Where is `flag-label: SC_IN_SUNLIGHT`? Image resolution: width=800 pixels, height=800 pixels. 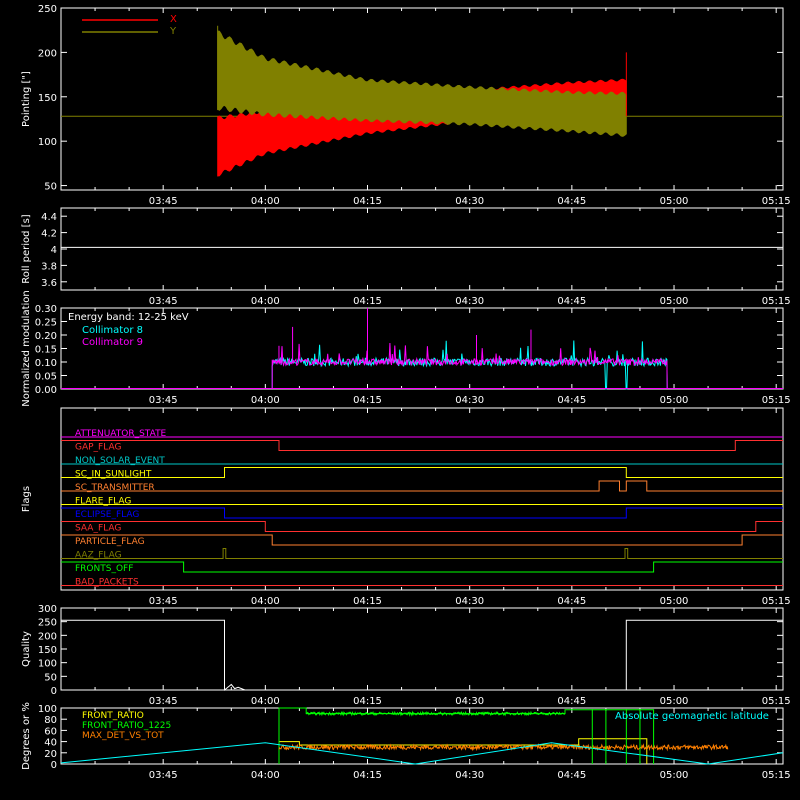 flag-label: SC_IN_SUNLIGHT is located at coordinates (113, 475).